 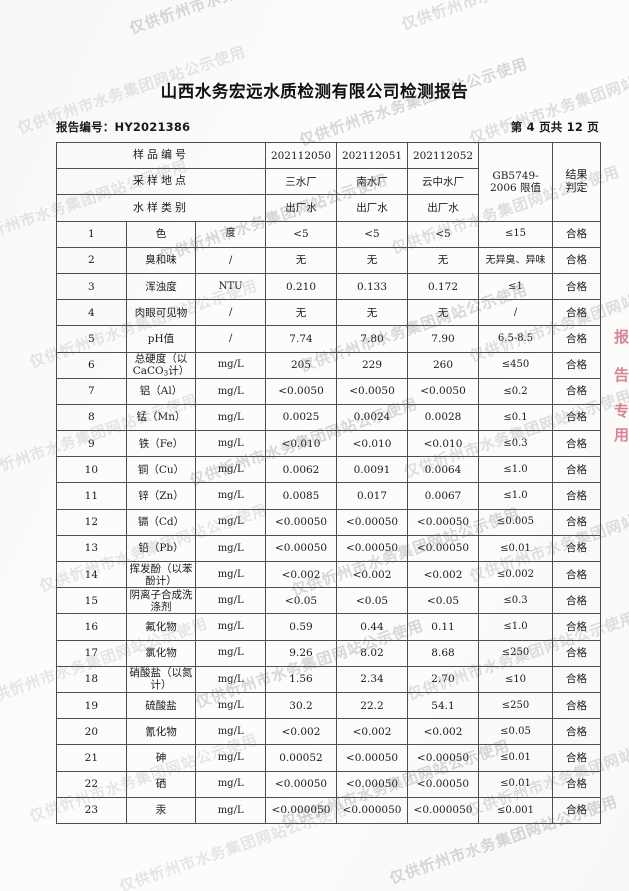 I want to click on value-sample-2: <0.0050, so click(x=372, y=391).